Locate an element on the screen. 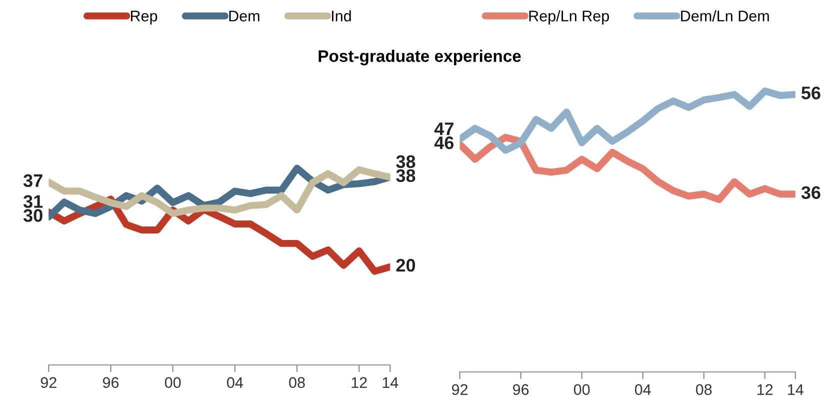 The image size is (839, 411). data-label: 47 is located at coordinates (444, 128).